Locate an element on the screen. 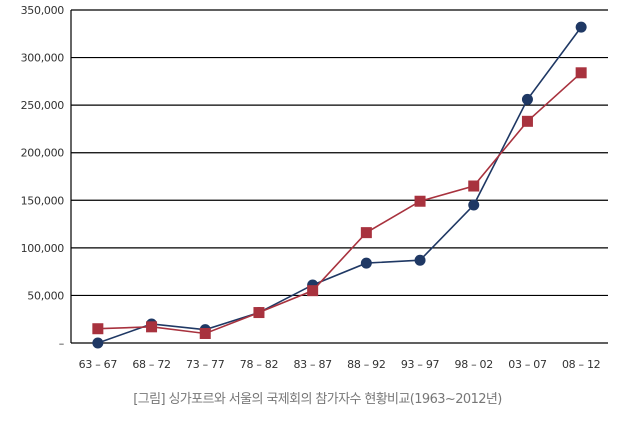 The width and height of the screenshot is (635, 423). x-tick-label: 03 – 07 is located at coordinates (527, 364).